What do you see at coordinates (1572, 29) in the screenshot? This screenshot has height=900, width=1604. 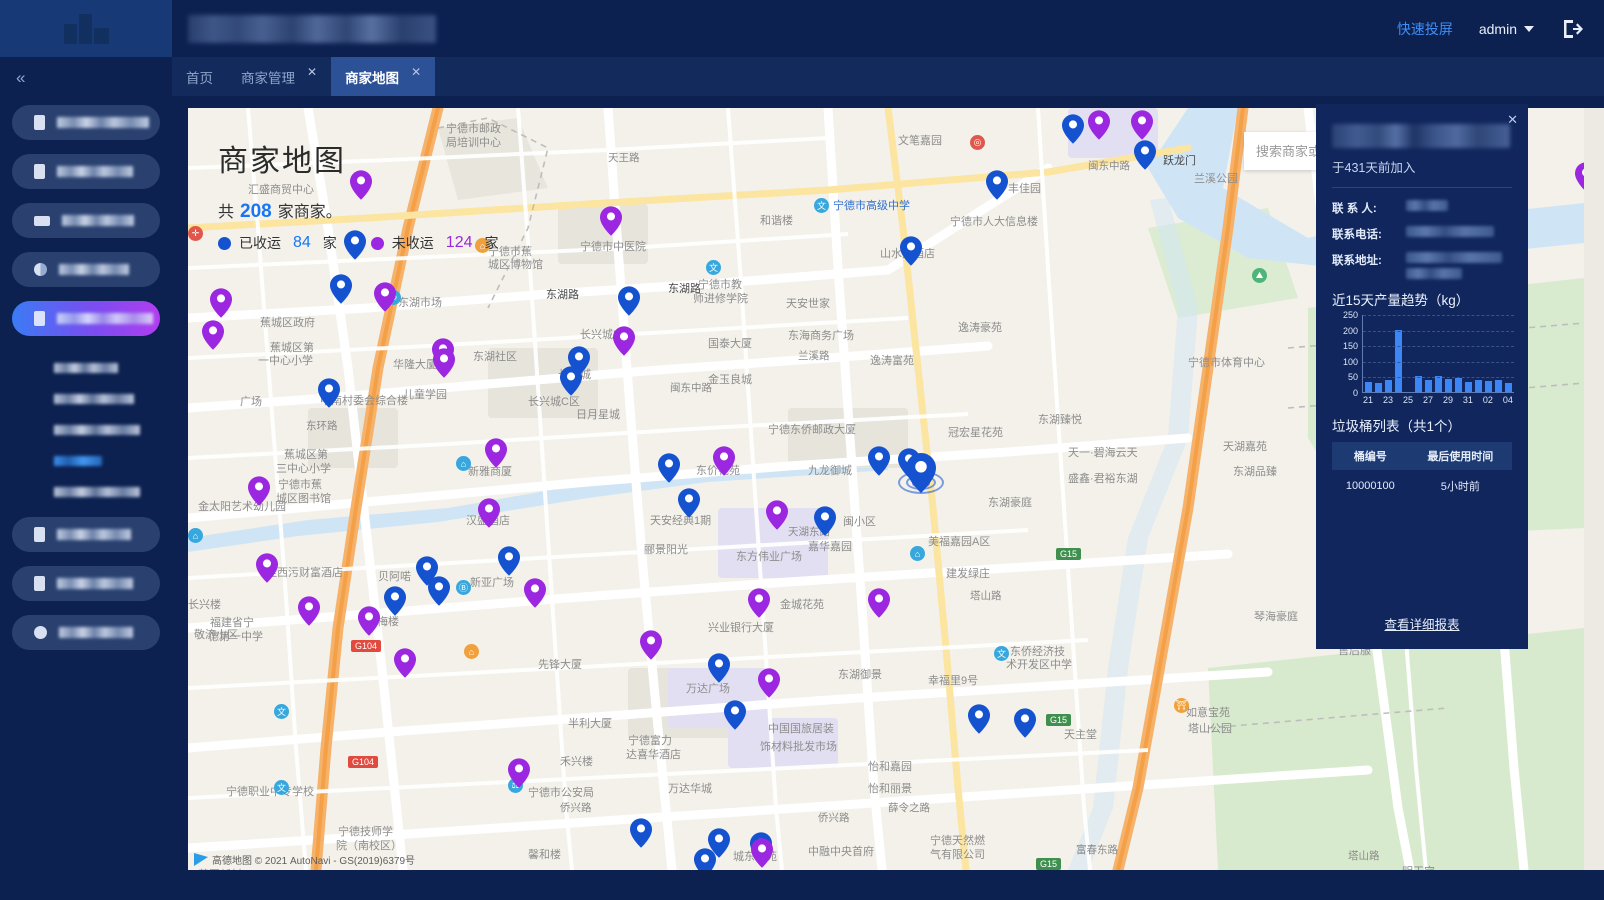 I see `logout-button` at bounding box center [1572, 29].